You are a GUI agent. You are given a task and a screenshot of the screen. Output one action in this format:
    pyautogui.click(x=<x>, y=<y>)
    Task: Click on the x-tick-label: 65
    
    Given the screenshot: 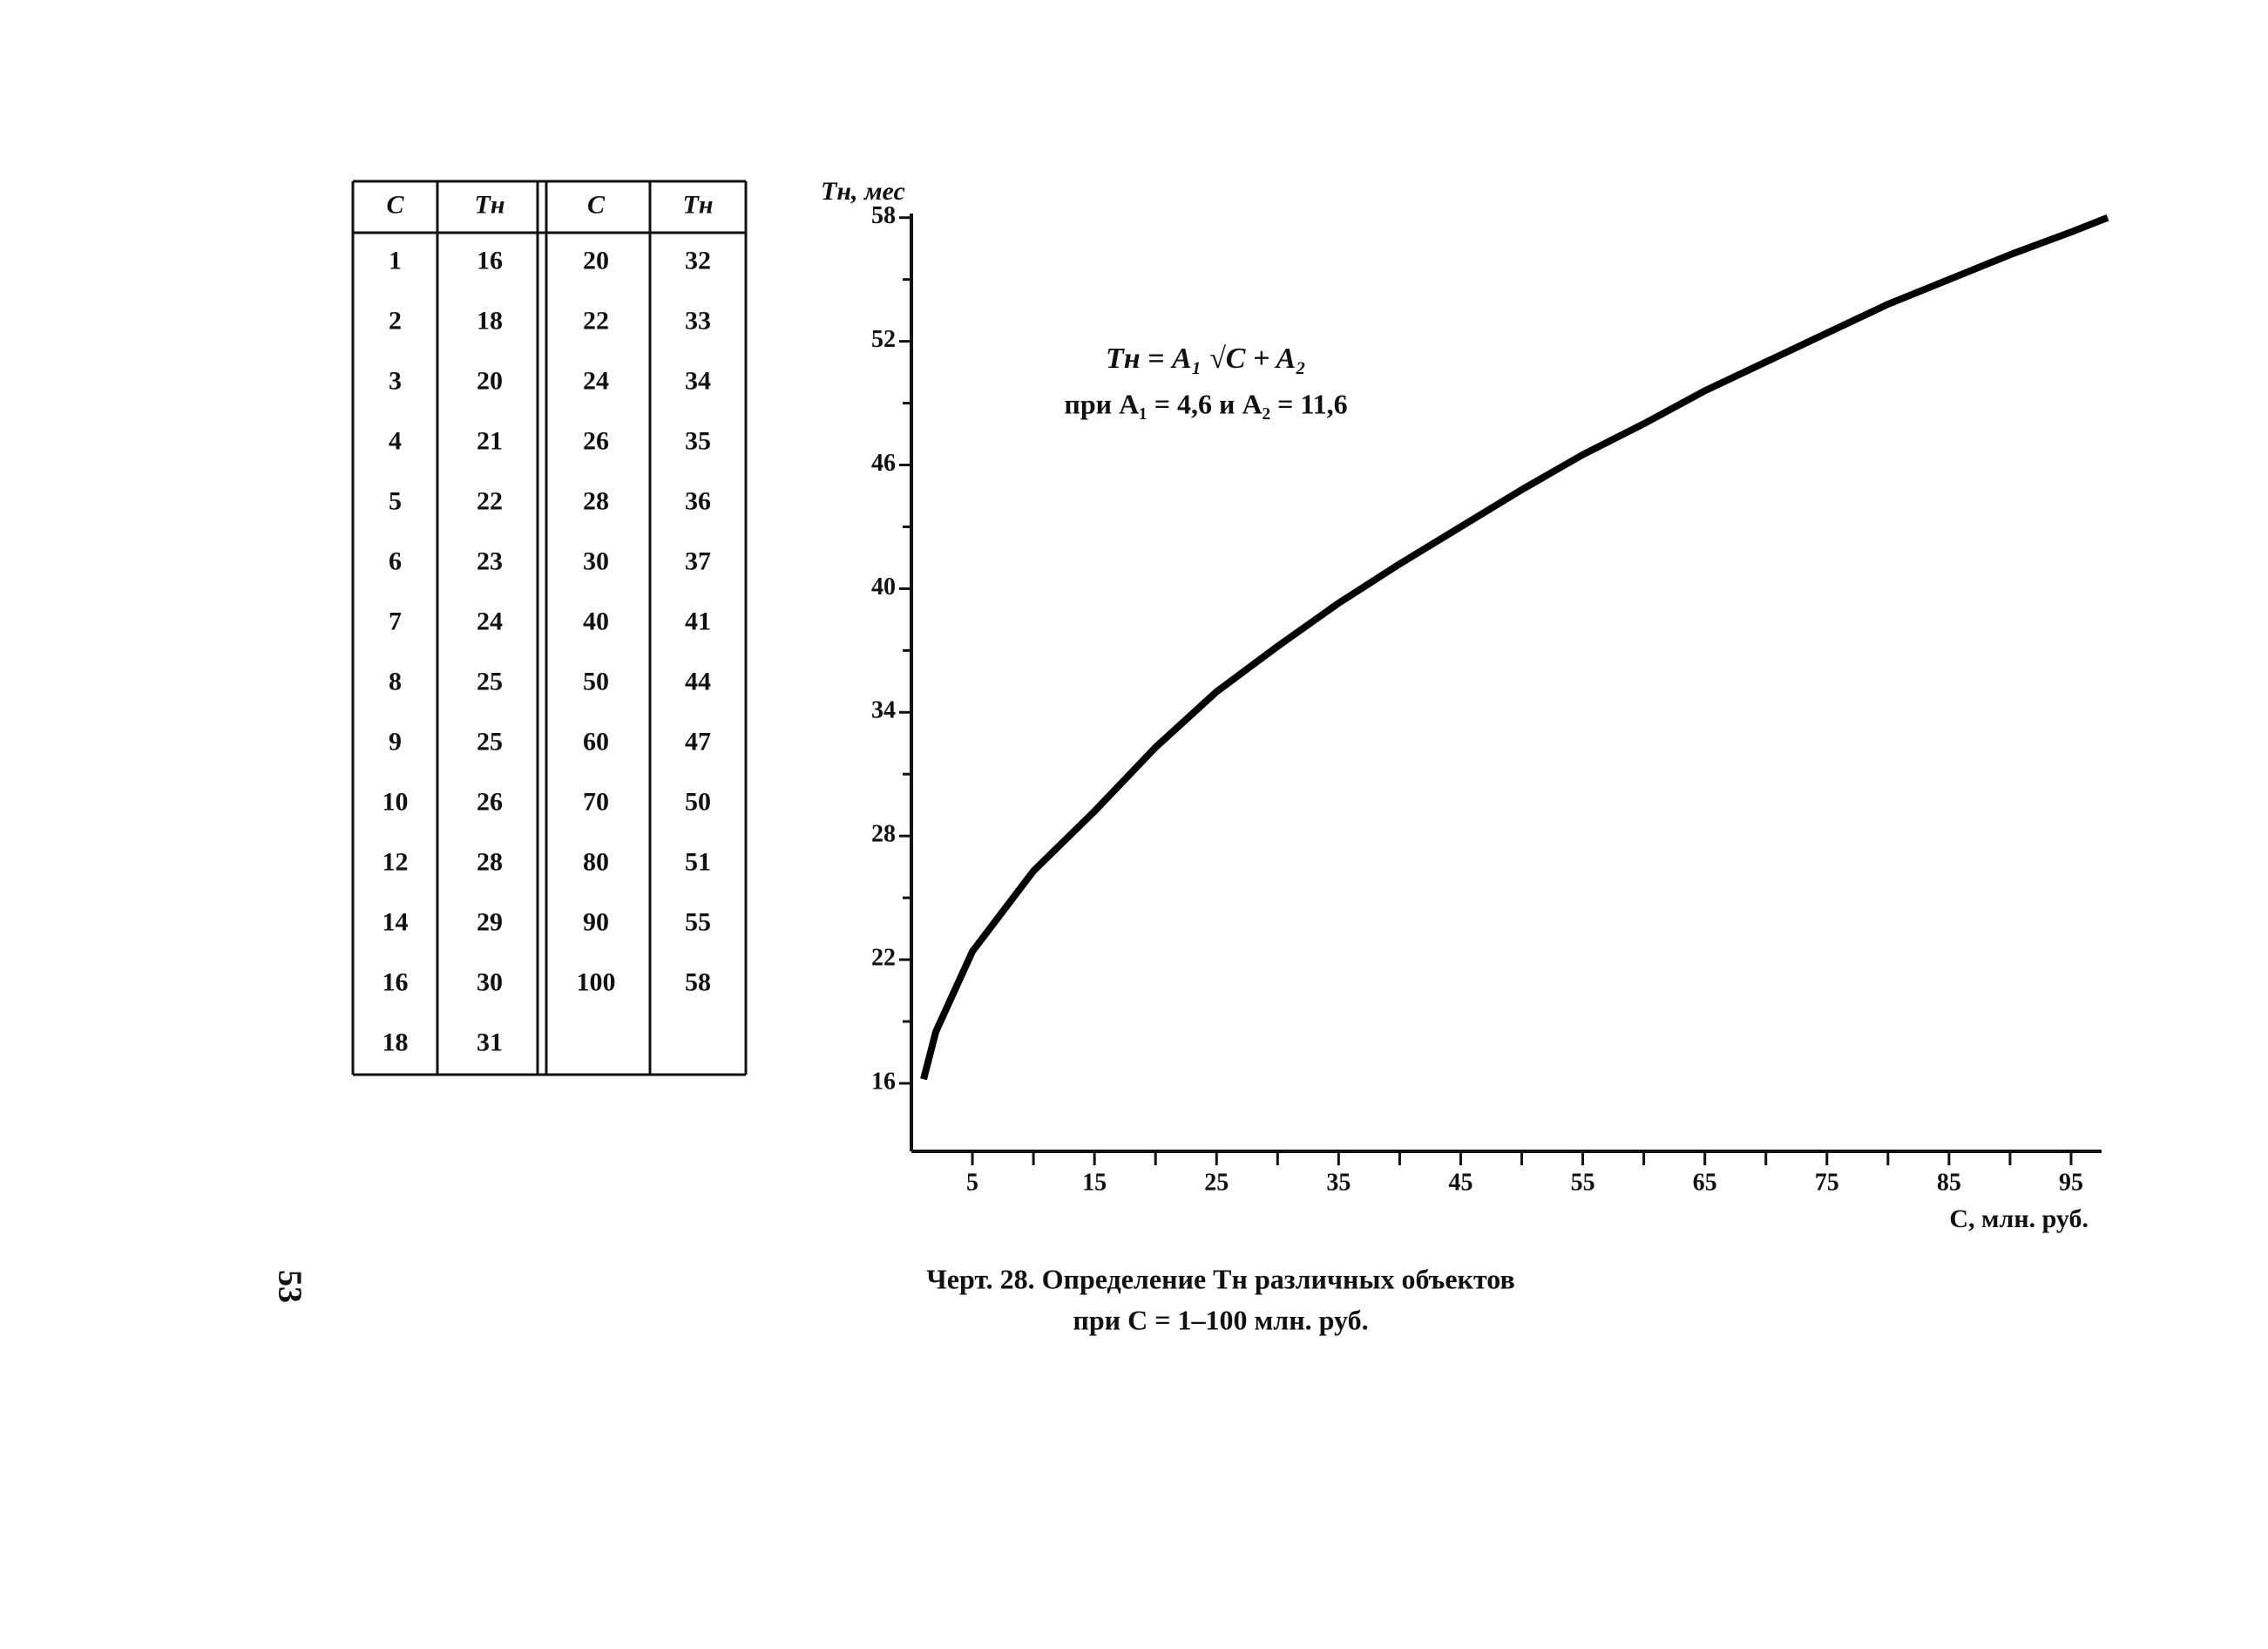 What is the action you would take?
    pyautogui.click(x=1705, y=1182)
    